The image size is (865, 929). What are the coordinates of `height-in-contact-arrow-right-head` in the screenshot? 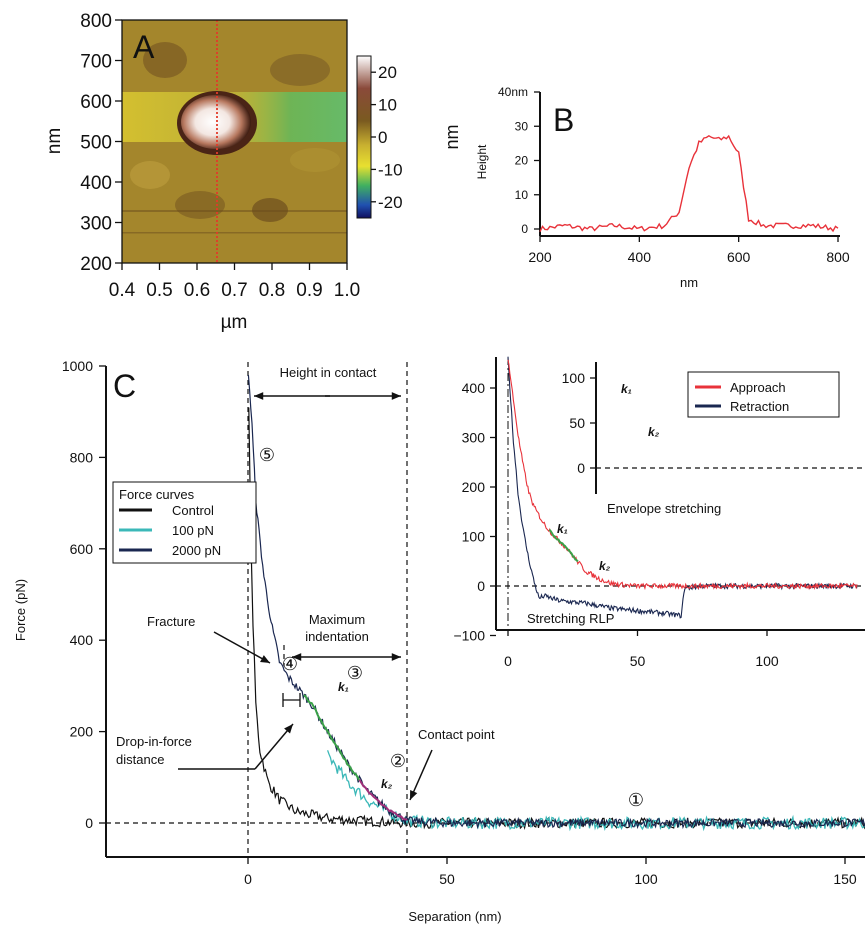 It's located at (396, 396).